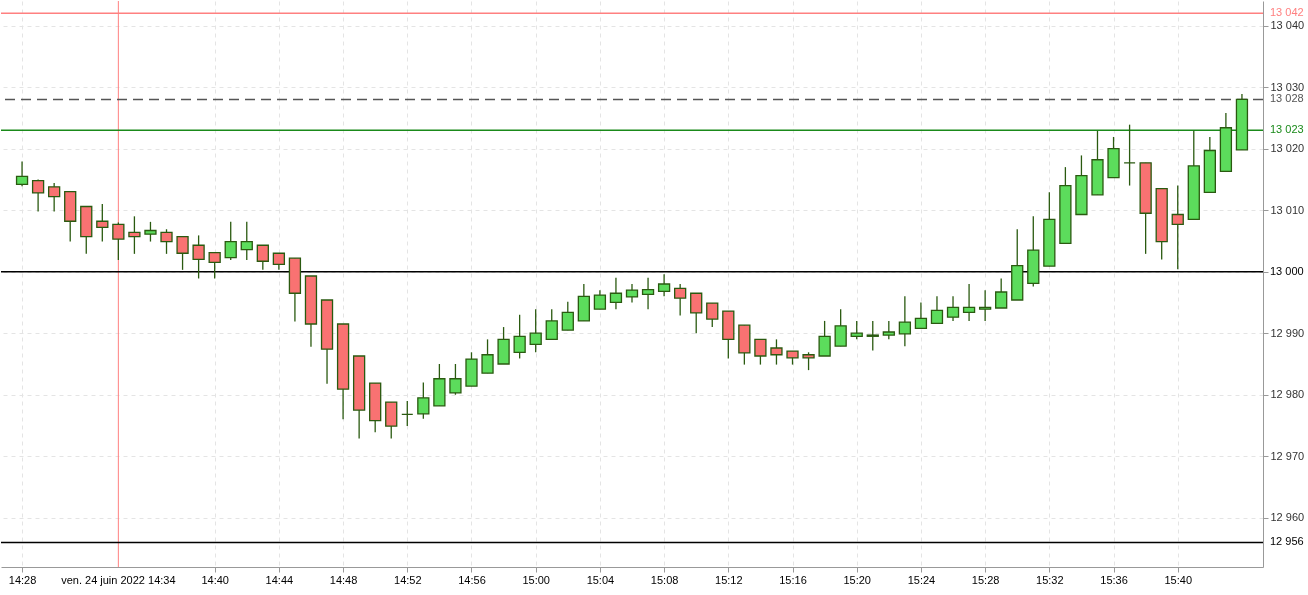  What do you see at coordinates (408, 579) in the screenshot?
I see `x-tick-label: 14:52` at bounding box center [408, 579].